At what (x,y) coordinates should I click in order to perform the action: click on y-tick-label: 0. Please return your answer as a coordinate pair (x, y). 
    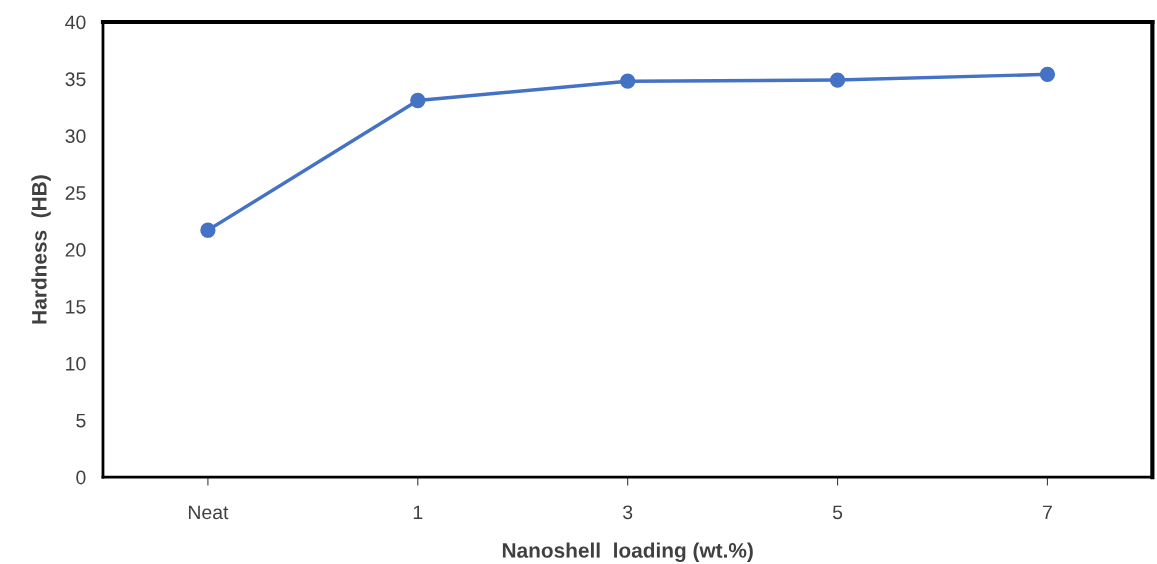
    Looking at the image, I should click on (81, 477).